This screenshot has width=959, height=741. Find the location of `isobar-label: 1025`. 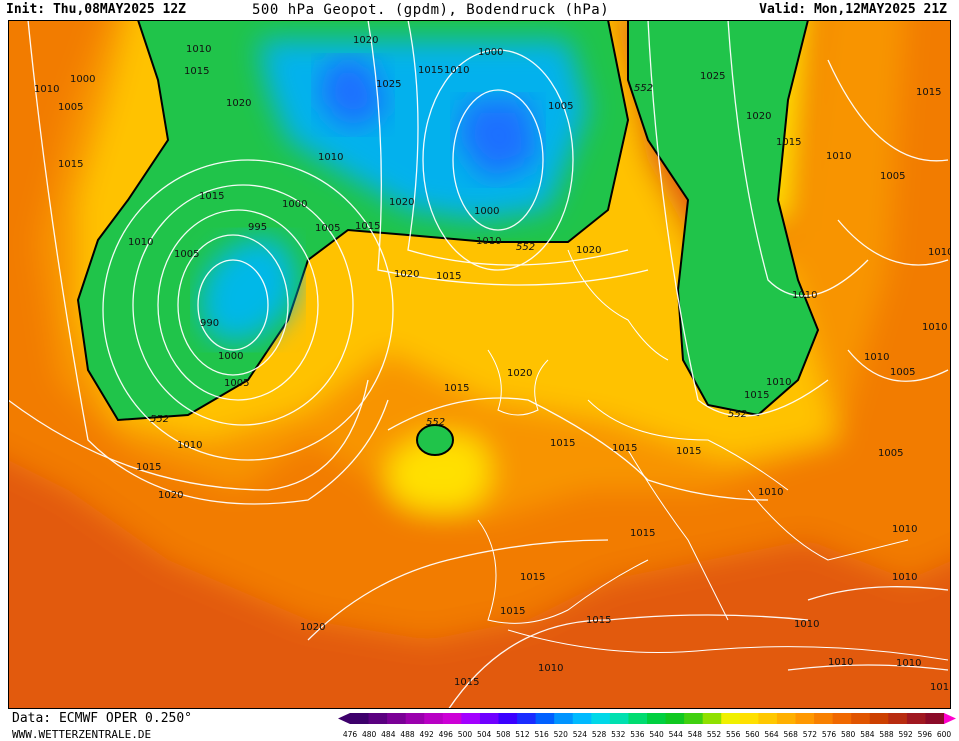

isobar-label: 1025 is located at coordinates (388, 84).